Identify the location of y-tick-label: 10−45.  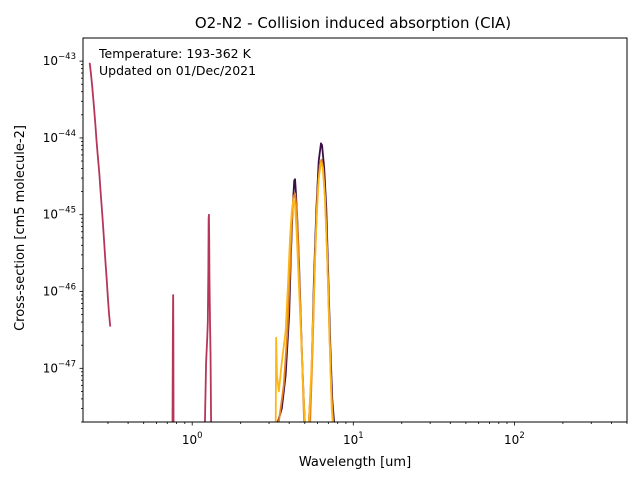
(59, 214).